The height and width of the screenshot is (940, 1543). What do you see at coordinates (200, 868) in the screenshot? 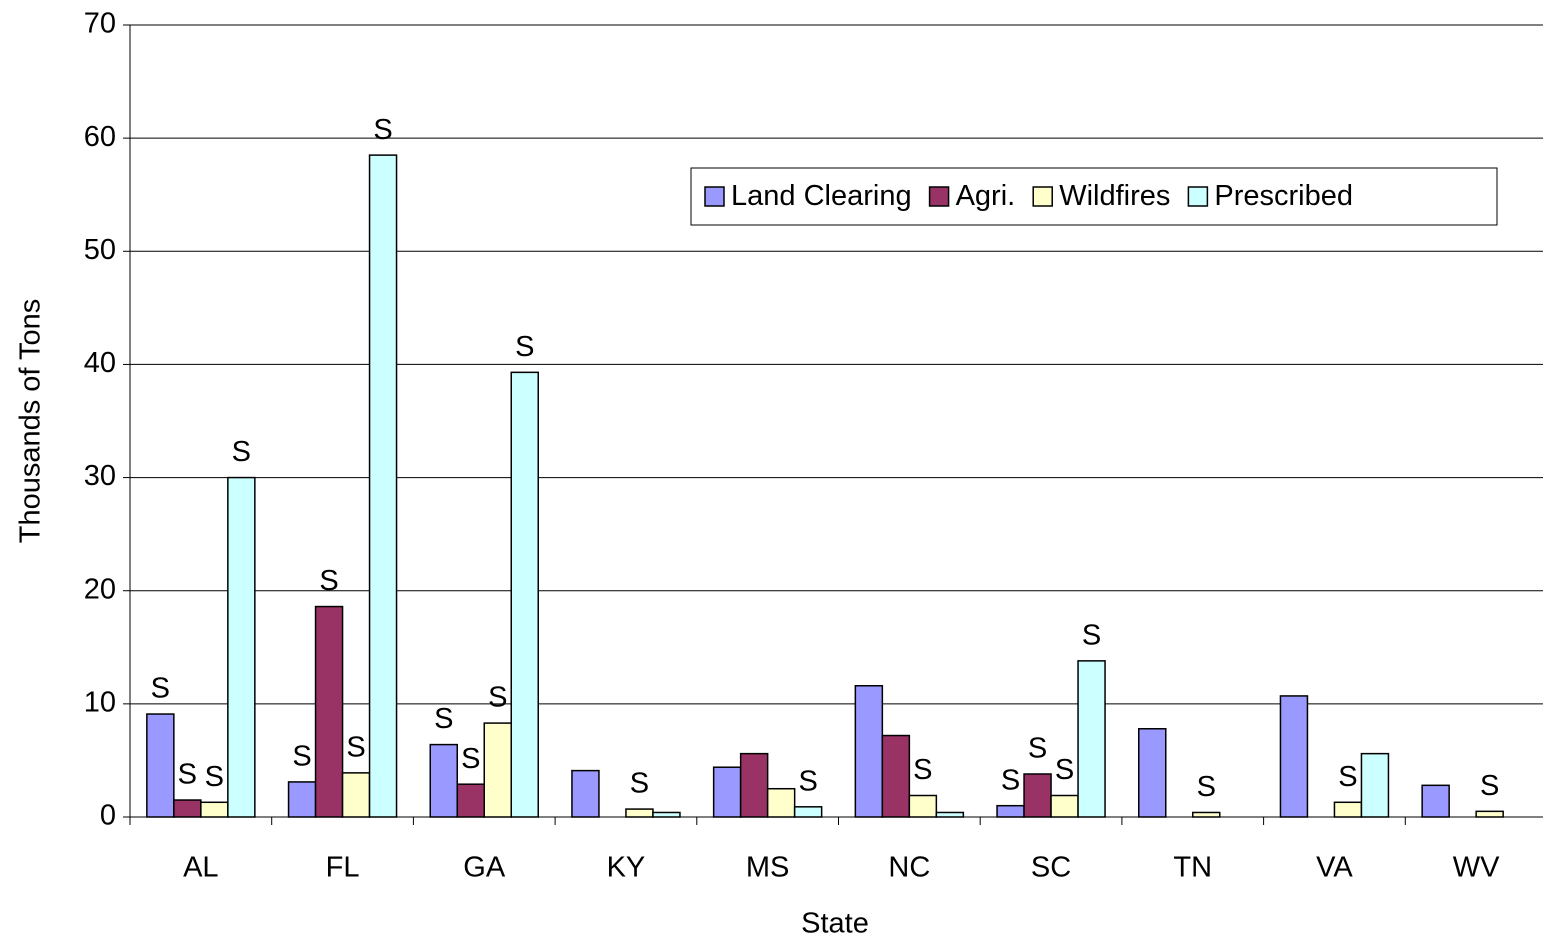
I see `x-tick-label: AL` at bounding box center [200, 868].